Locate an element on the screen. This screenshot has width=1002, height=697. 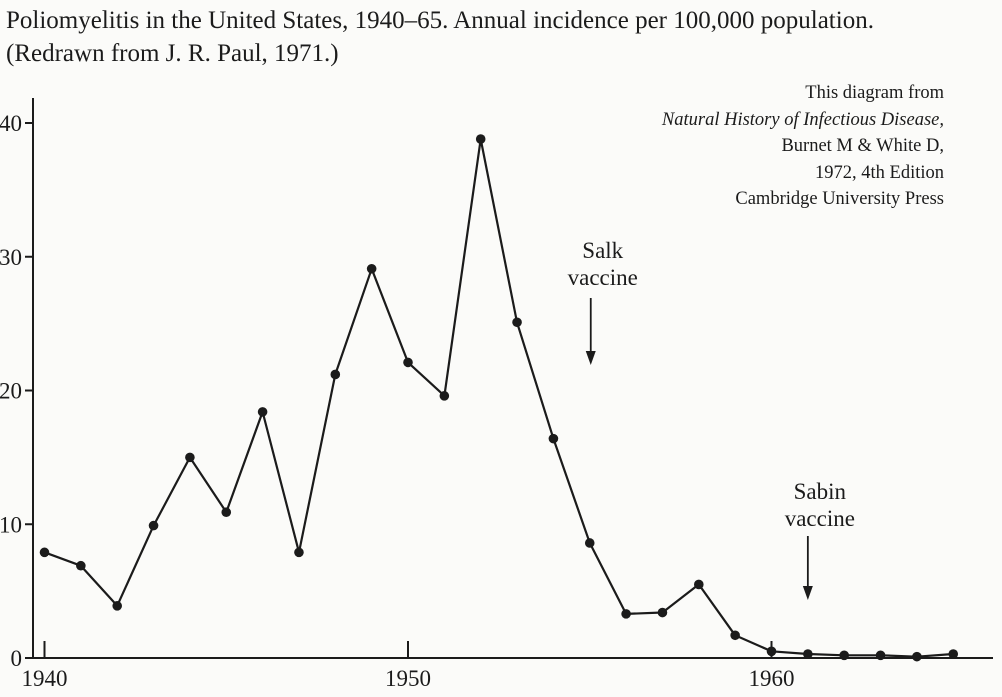
y-tick-label: 0 is located at coordinates (17, 658).